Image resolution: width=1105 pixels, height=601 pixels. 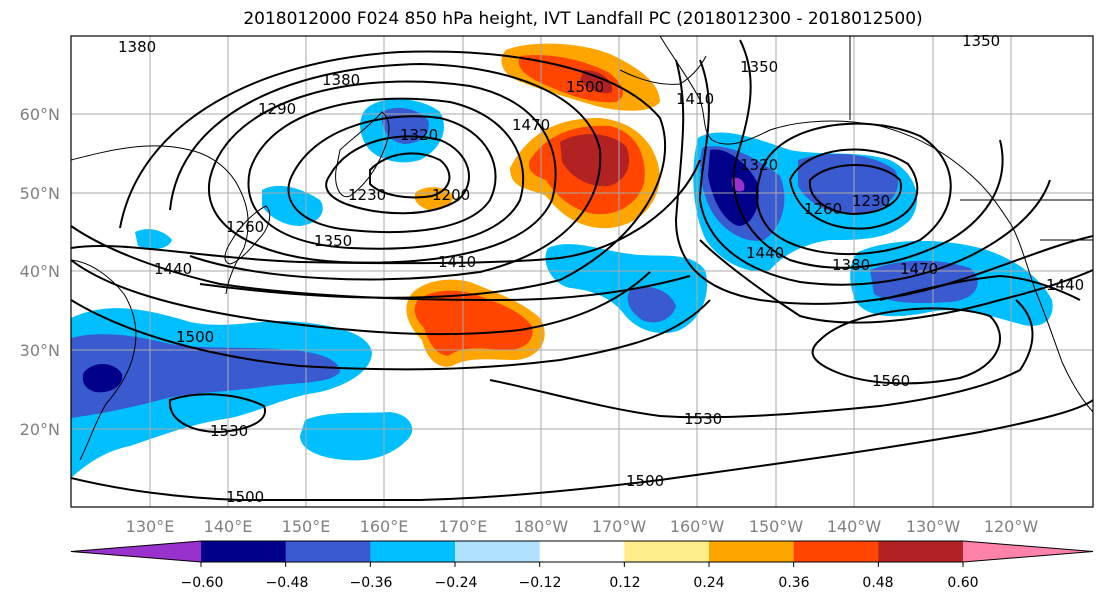 What do you see at coordinates (160, 220) in the screenshot?
I see `coastline-siberia` at bounding box center [160, 220].